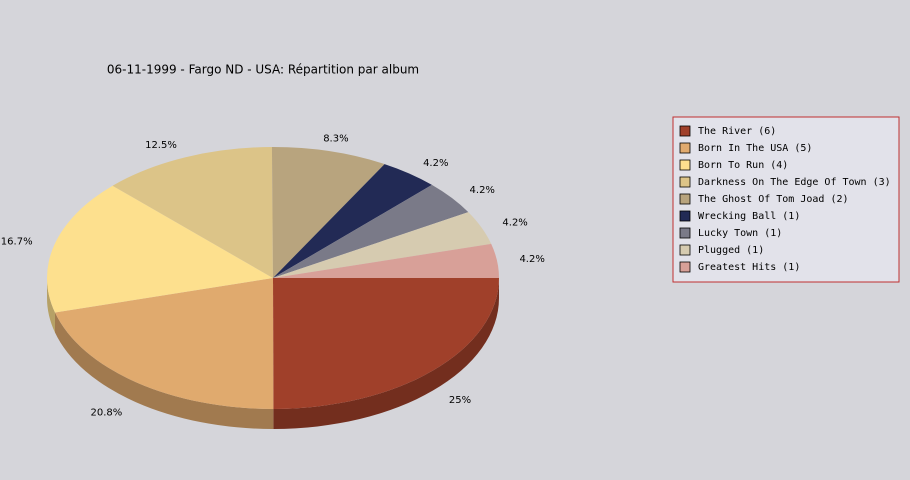  I want to click on legend-label: The Ghost Of Tom Joad (2), so click(773, 199).